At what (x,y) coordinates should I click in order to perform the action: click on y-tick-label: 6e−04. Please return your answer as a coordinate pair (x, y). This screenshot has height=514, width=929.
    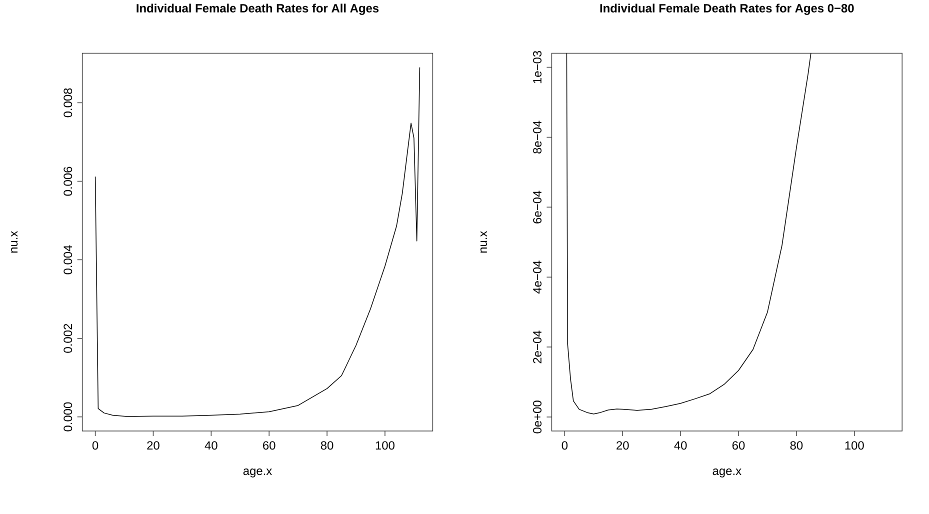
    Looking at the image, I should click on (537, 207).